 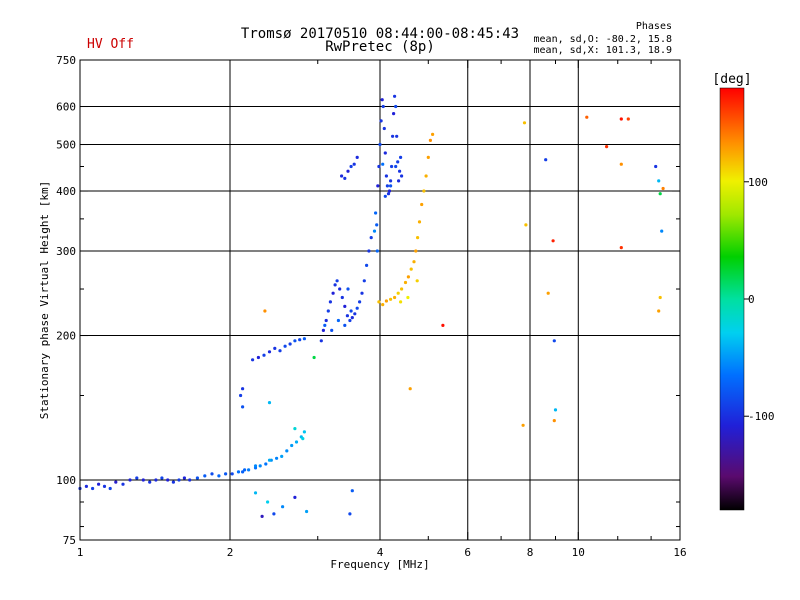 What do you see at coordinates (731, 79) in the screenshot?
I see `colorbar-label: [deg]` at bounding box center [731, 79].